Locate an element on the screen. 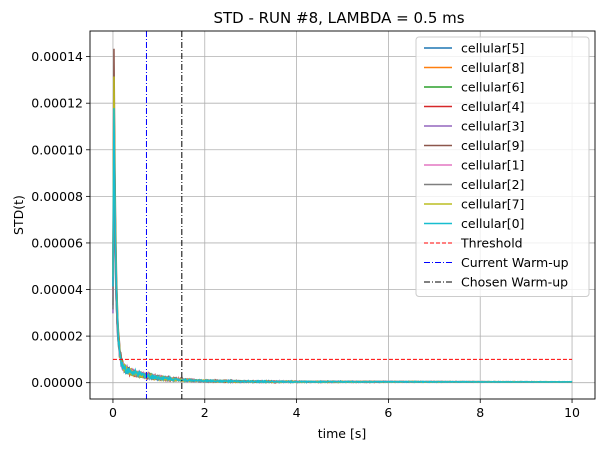 This screenshot has width=602, height=453. legend-label: cellular[6] is located at coordinates (492, 87).